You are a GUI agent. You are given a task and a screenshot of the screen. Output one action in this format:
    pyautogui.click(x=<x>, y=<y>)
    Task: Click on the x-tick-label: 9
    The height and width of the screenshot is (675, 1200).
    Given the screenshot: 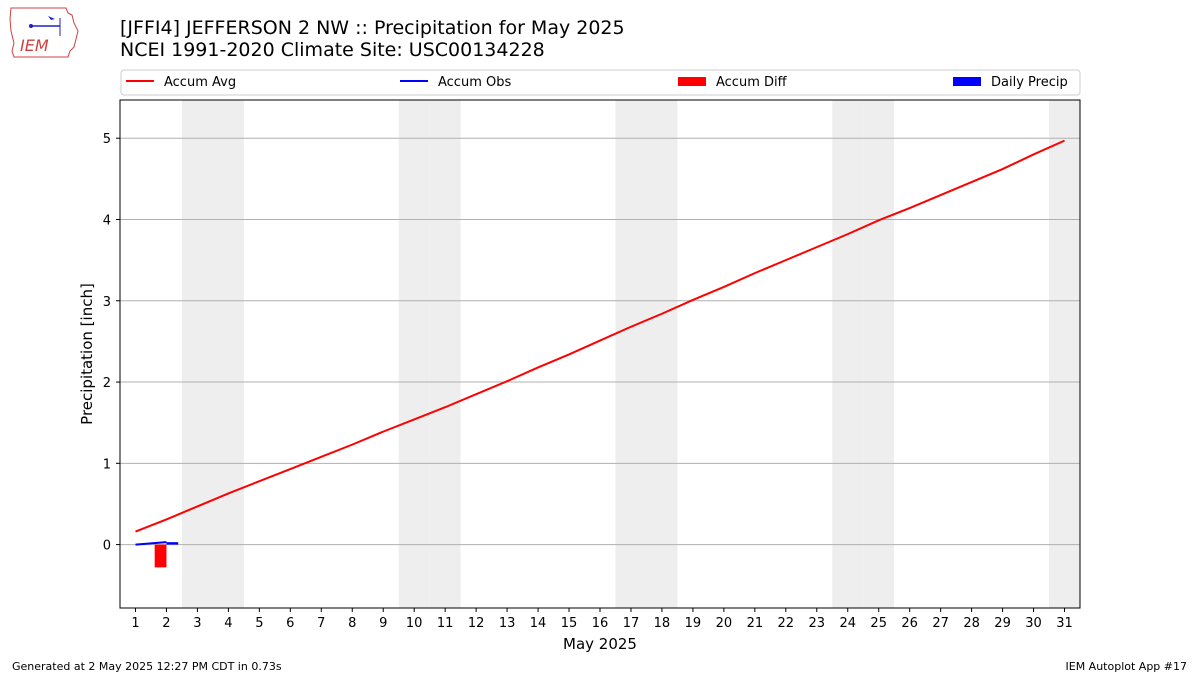 What is the action you would take?
    pyautogui.click(x=383, y=623)
    